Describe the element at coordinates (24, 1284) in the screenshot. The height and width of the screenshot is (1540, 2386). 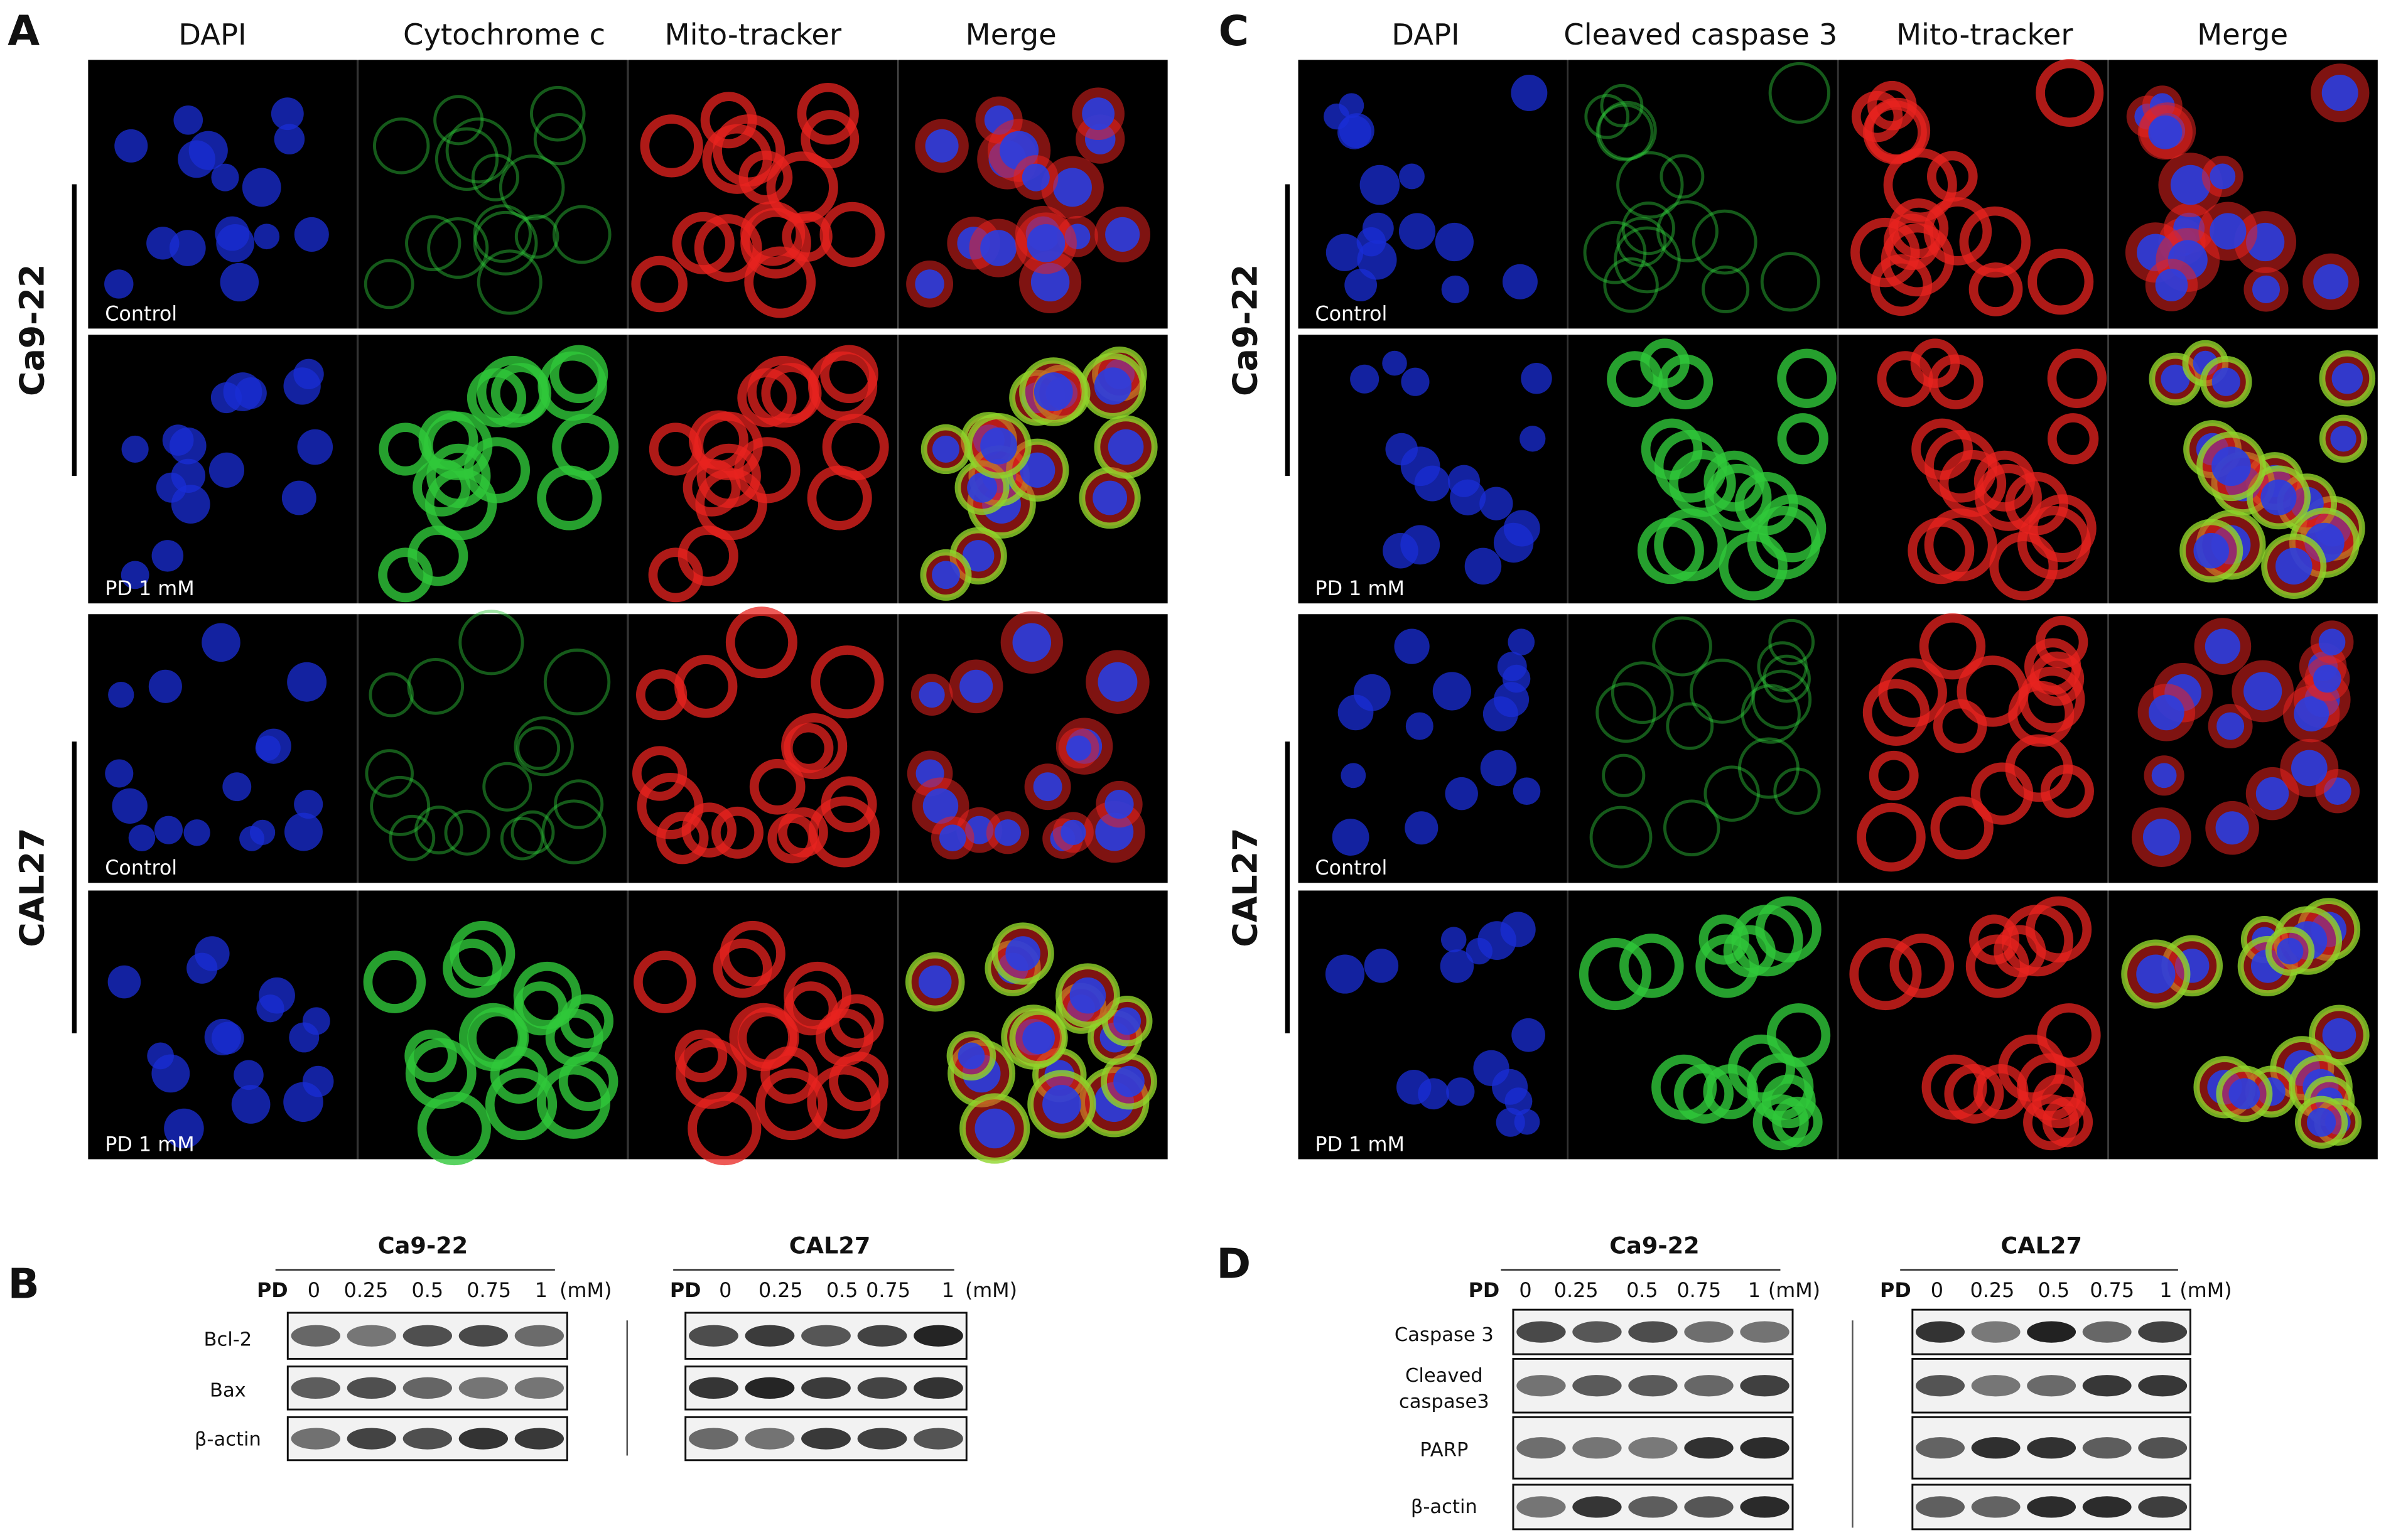
I see `panel-label: B` at that location.